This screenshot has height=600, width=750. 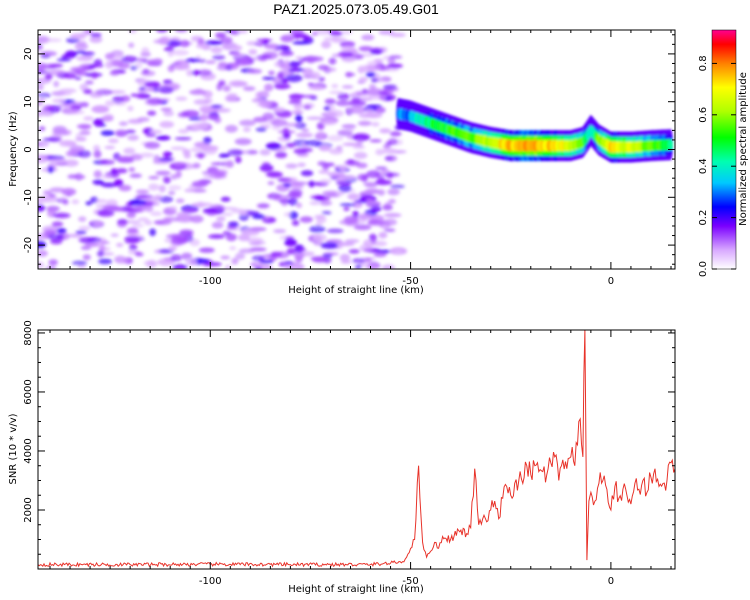 What do you see at coordinates (703, 115) in the screenshot?
I see `colorbar-tick-label: 0.6` at bounding box center [703, 115].